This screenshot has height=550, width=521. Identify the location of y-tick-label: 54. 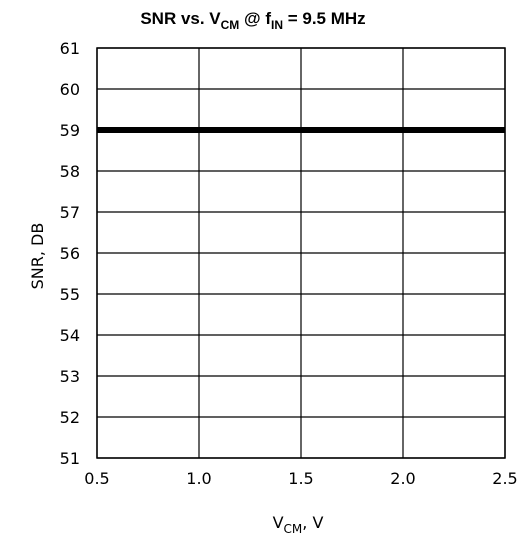
(70, 335).